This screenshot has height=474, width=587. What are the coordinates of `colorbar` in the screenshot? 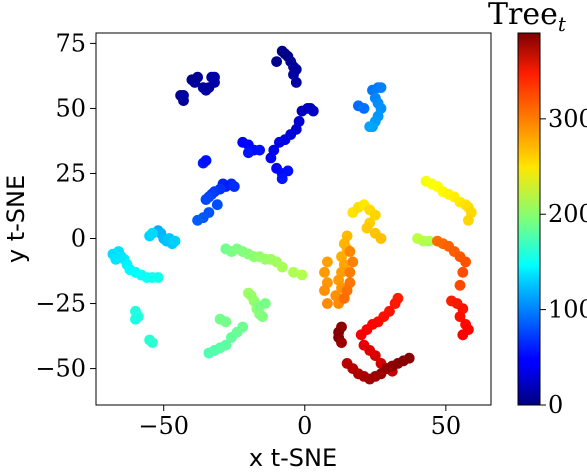 It's located at (529, 219).